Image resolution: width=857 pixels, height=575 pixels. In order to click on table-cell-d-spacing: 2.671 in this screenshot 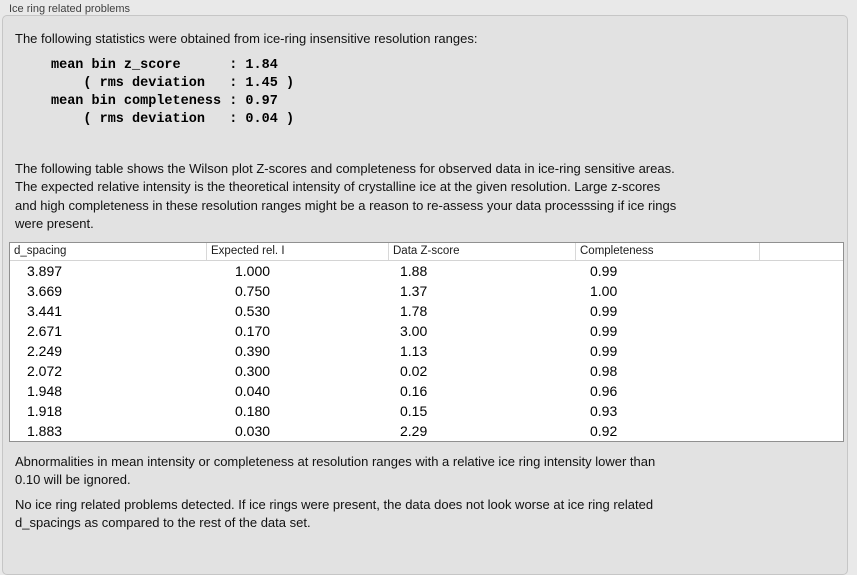, I will do `click(45, 330)`.